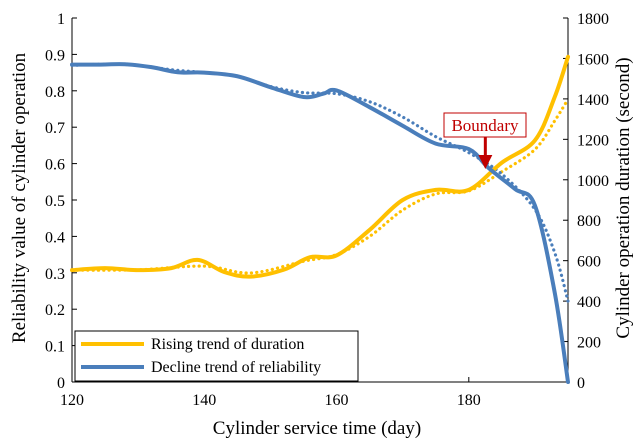 This screenshot has width=641, height=439. Describe the element at coordinates (317, 428) in the screenshot. I see `x-axis-label: Cylinder service time (day)` at that location.